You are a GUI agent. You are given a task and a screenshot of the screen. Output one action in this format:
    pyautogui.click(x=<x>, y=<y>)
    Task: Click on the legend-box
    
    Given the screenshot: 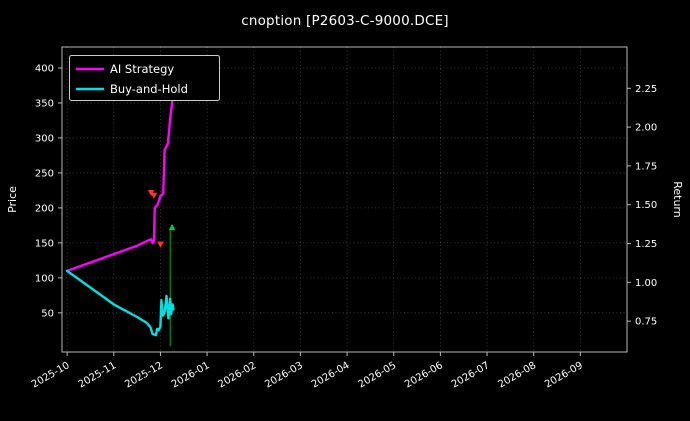 What is the action you would take?
    pyautogui.click(x=144, y=78)
    